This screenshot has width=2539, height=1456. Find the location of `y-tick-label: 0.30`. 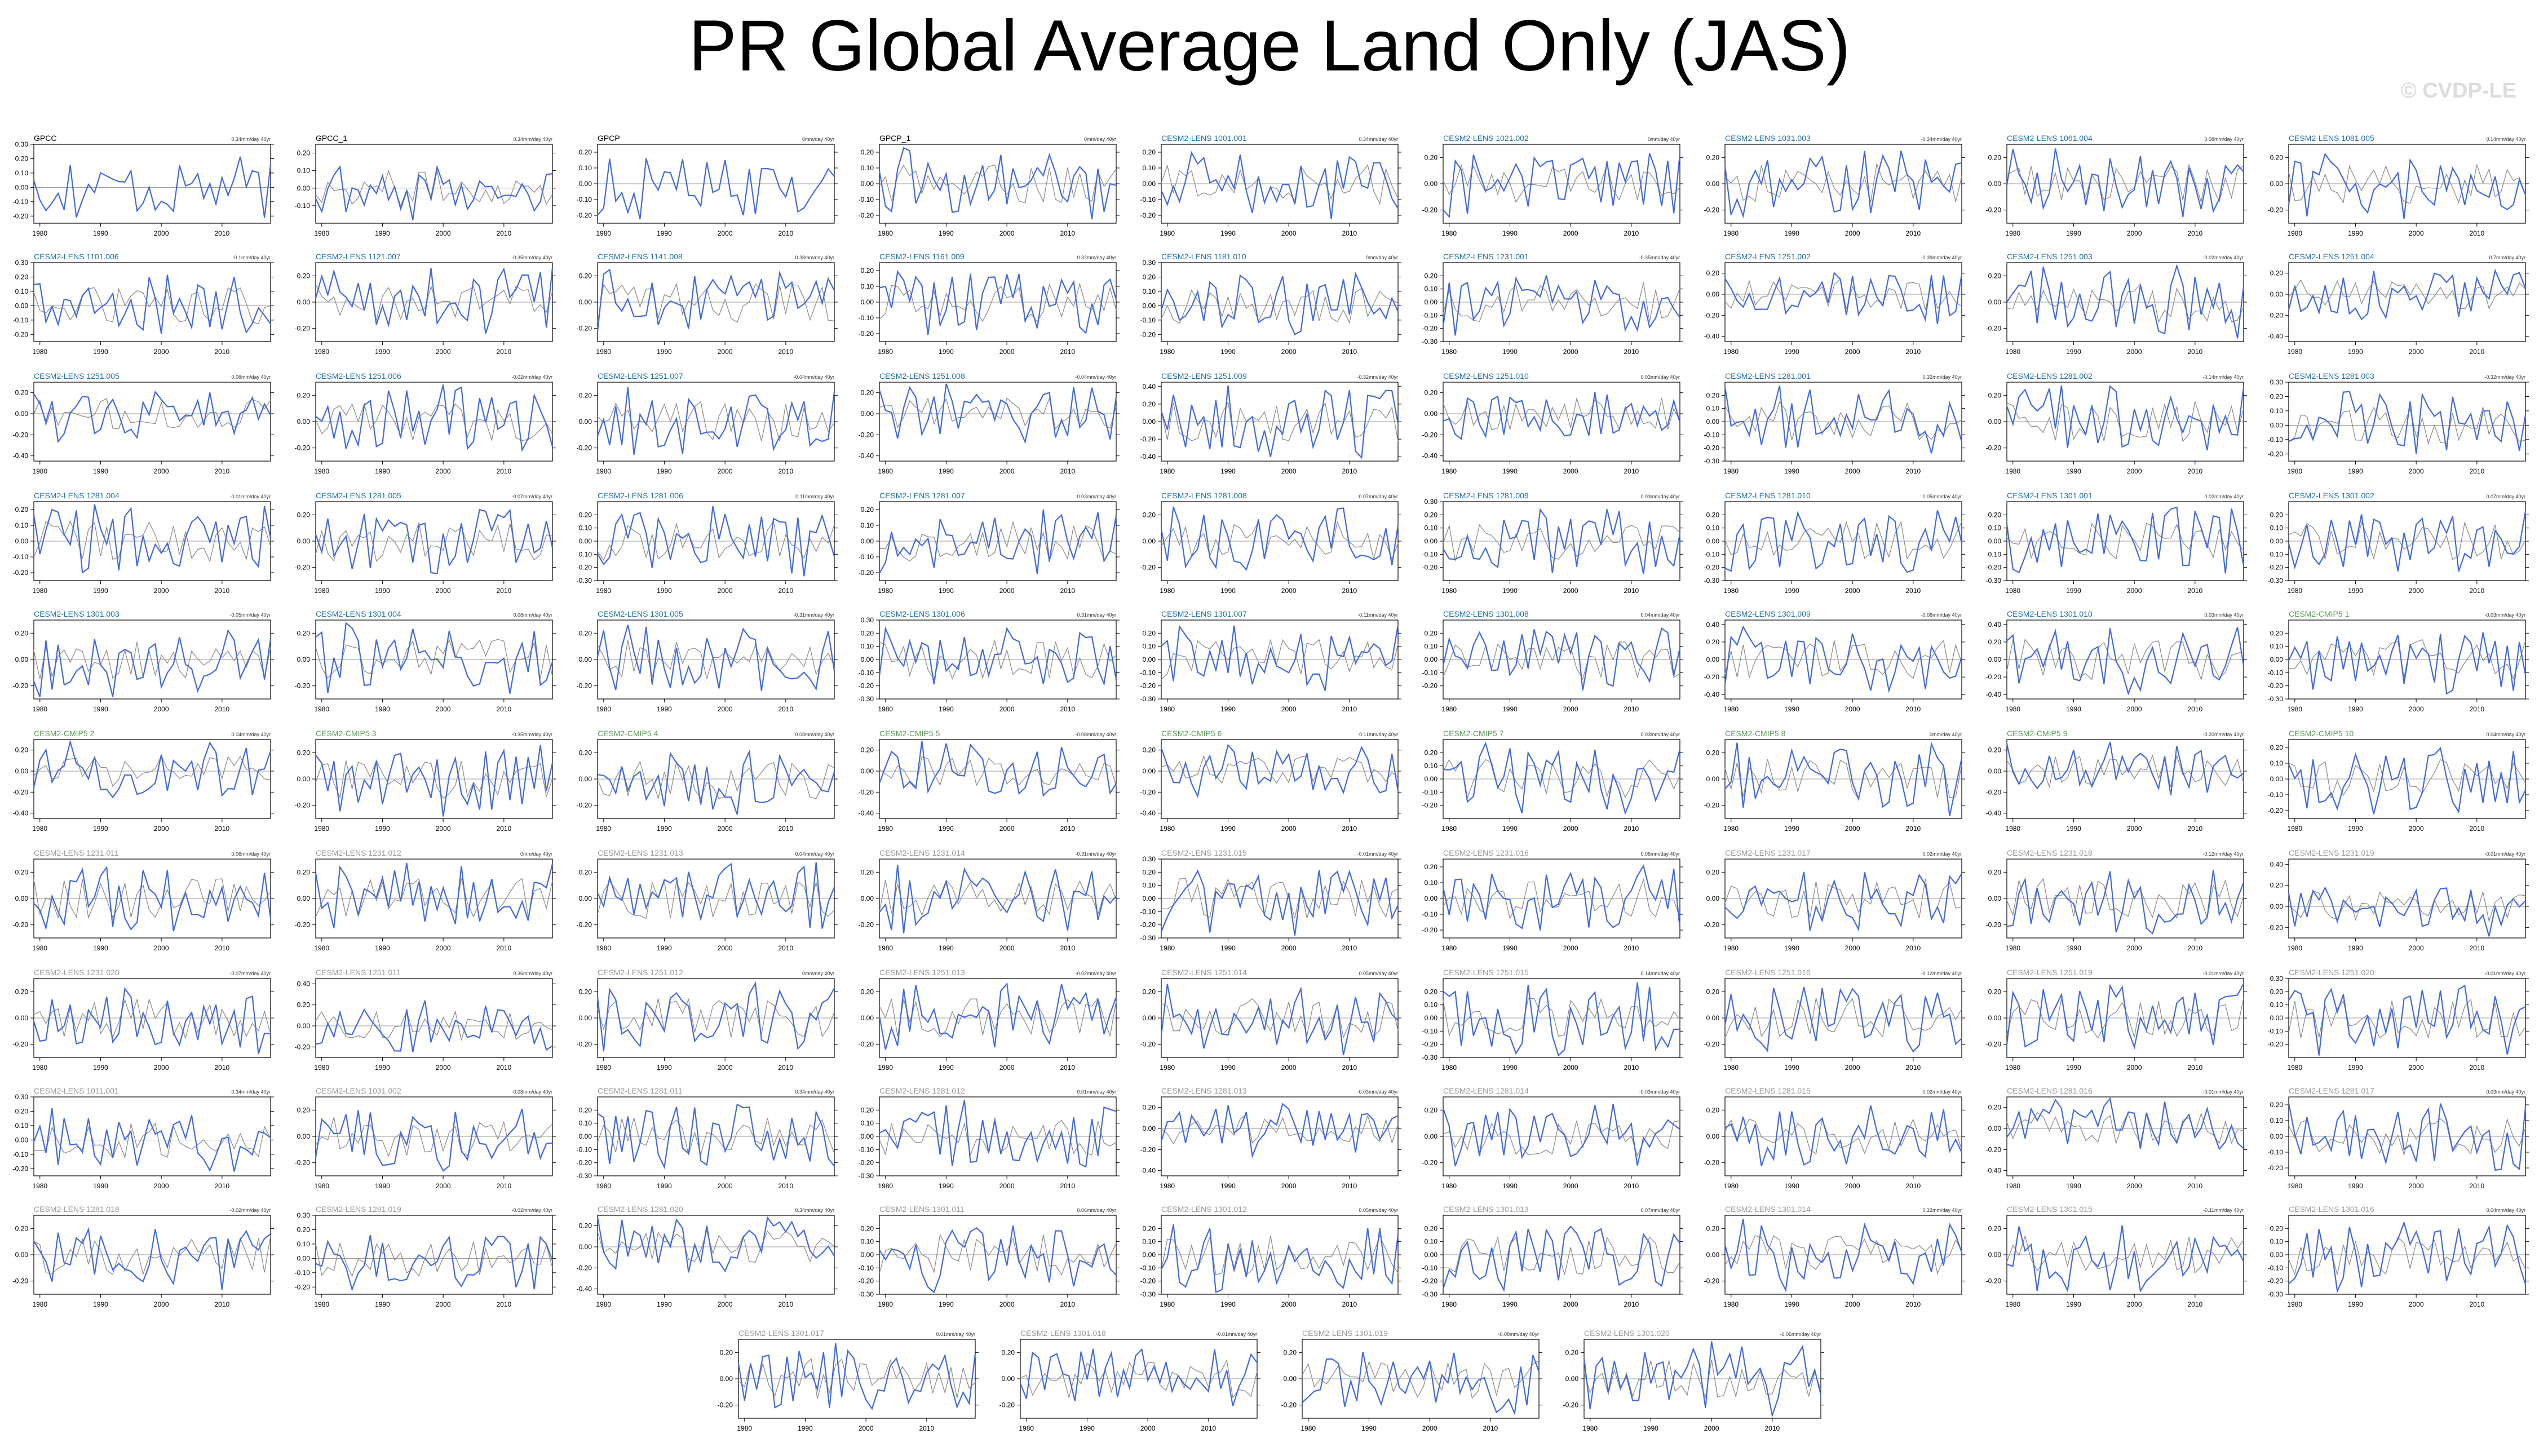

y-tick-label: 0.30 is located at coordinates (22, 263).